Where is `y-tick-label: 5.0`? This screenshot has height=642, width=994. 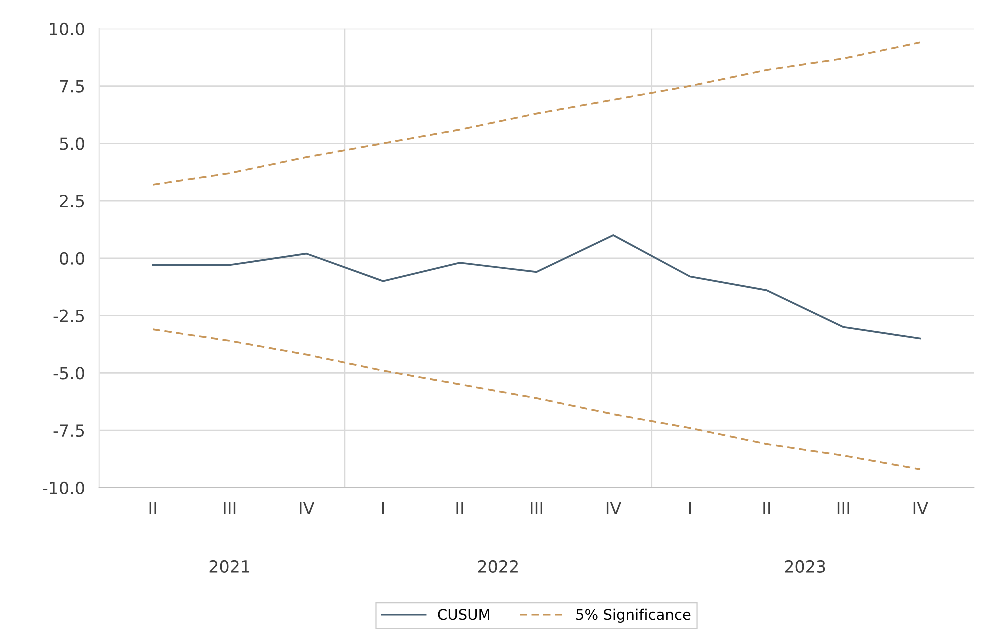
y-tick-label: 5.0 is located at coordinates (72, 144).